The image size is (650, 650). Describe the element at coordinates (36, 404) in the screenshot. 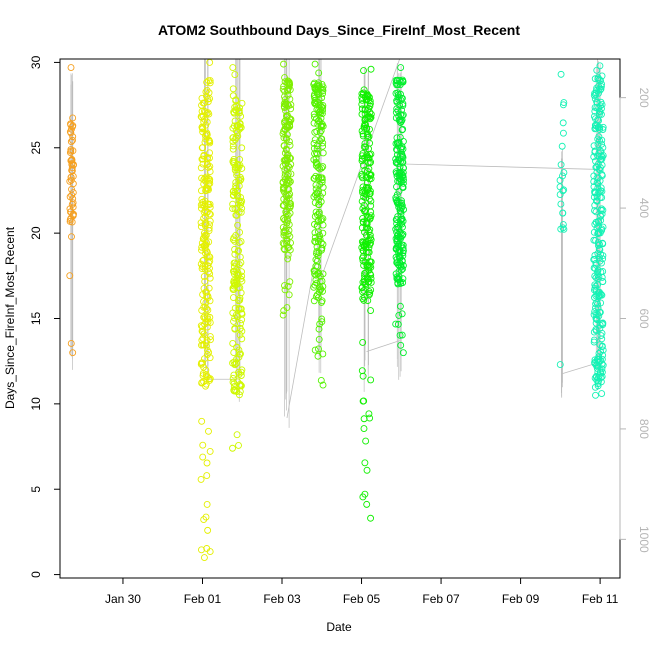

I see `y-tick-label: 10` at that location.